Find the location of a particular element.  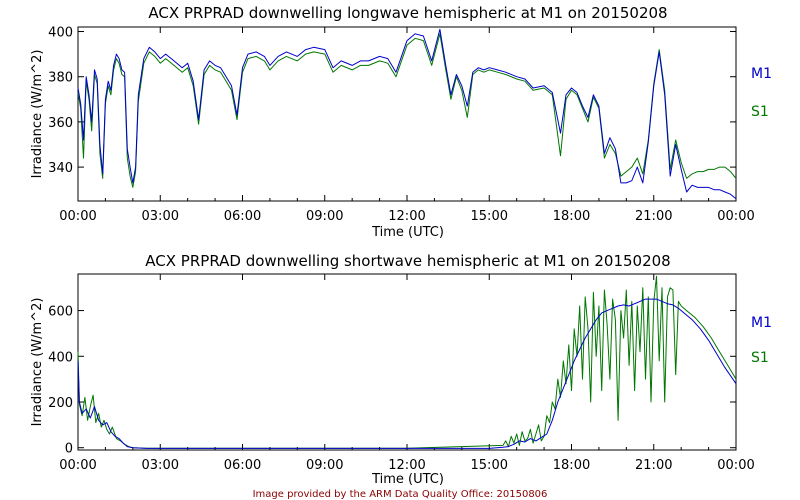

y-tick-label: 0 is located at coordinates (69, 449).